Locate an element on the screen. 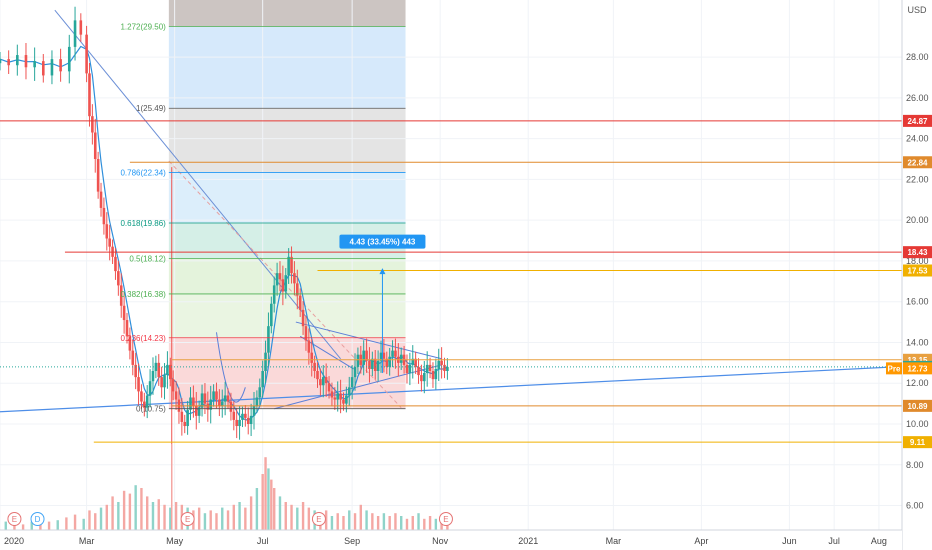 The height and width of the screenshot is (550, 932). time-tick-label: Nov is located at coordinates (440, 541).